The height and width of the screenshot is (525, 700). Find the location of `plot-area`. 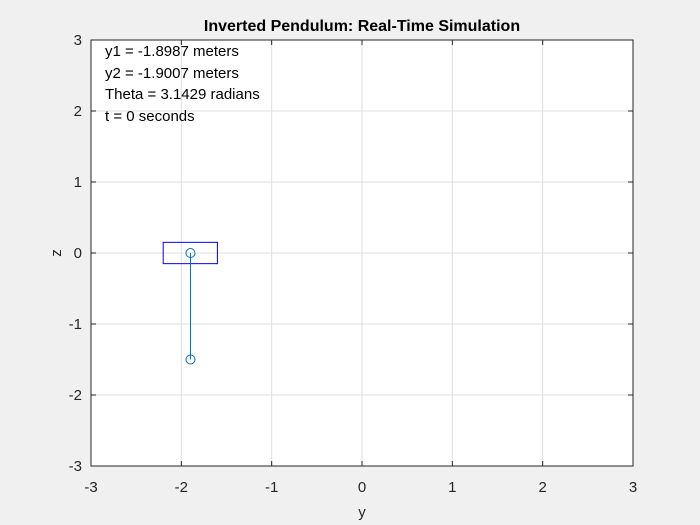

plot-area is located at coordinates (190, 303).